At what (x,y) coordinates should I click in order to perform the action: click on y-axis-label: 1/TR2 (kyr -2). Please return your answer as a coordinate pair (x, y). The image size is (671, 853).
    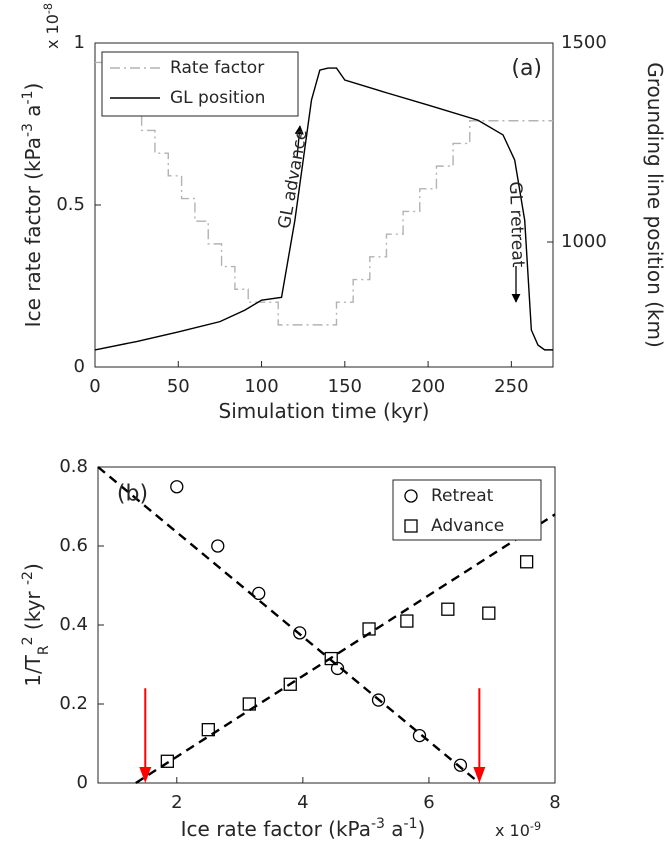
    Looking at the image, I should click on (36, 625).